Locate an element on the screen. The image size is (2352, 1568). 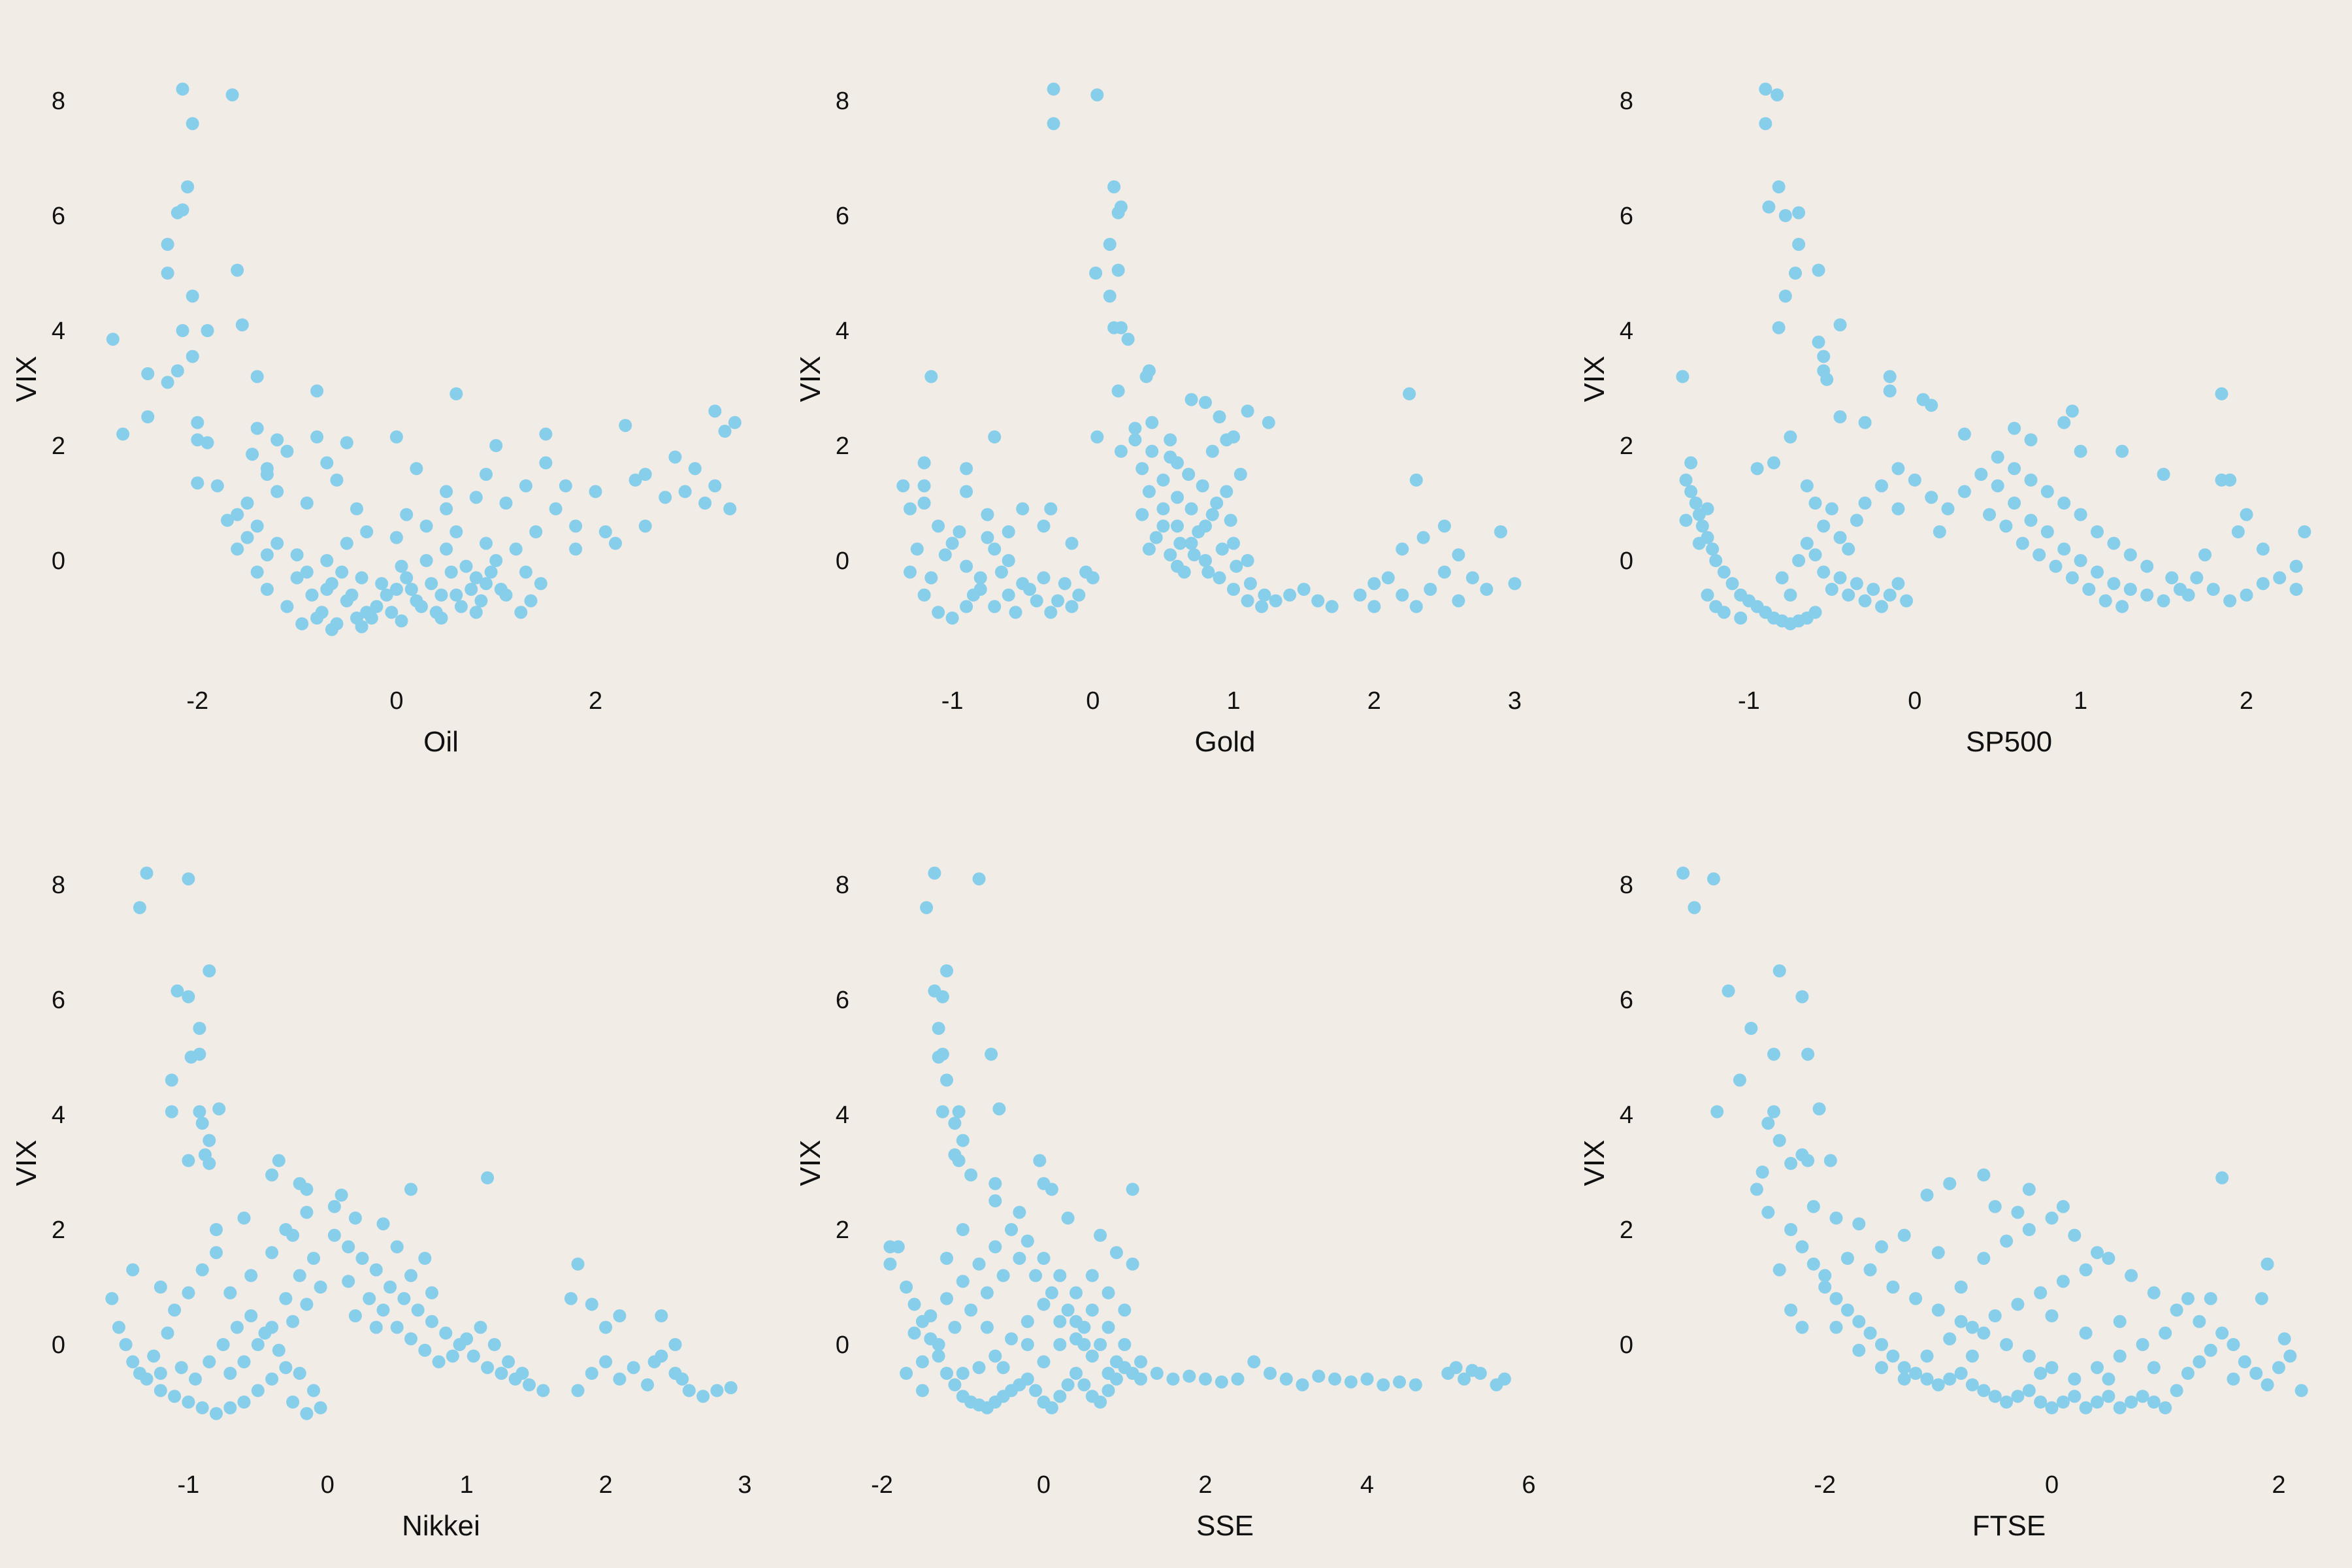
x-axis-label: Gold is located at coordinates (1225, 742).